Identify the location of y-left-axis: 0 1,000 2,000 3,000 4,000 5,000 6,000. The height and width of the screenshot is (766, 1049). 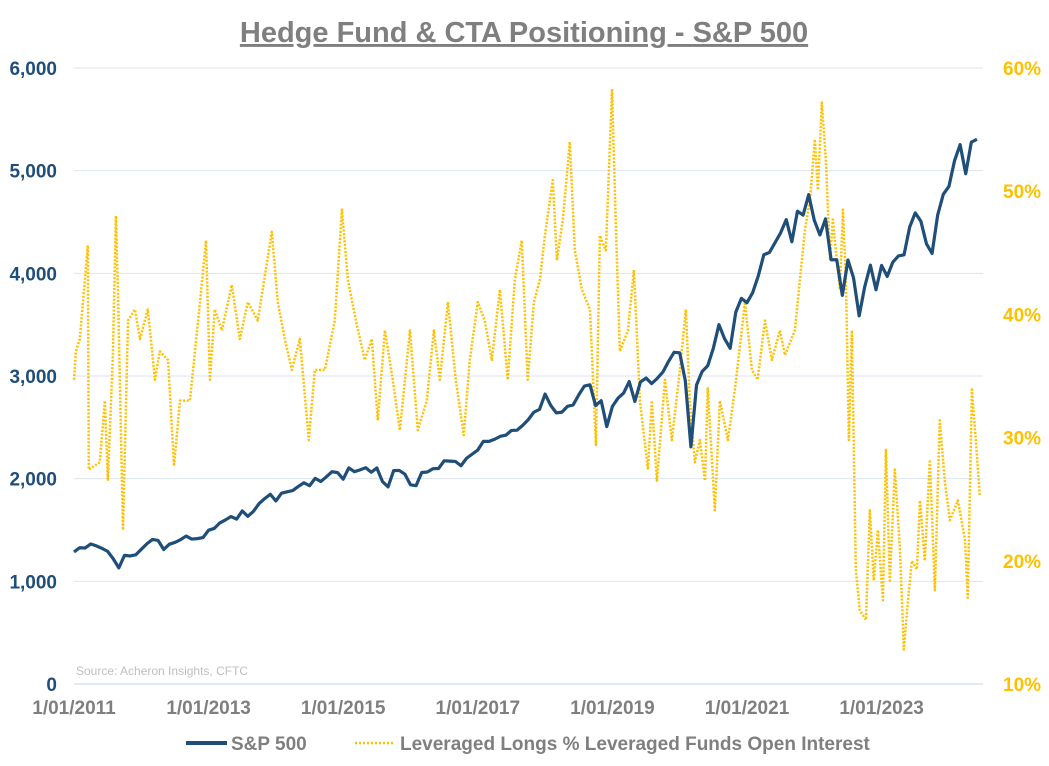
(33, 377).